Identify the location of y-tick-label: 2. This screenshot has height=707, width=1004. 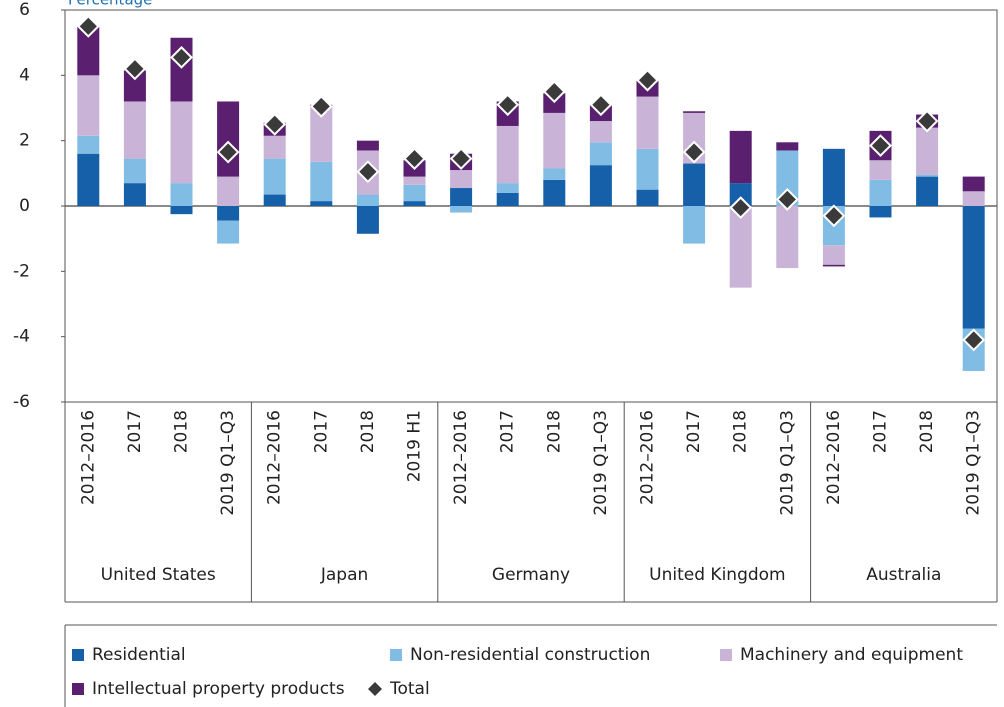
(24, 141).